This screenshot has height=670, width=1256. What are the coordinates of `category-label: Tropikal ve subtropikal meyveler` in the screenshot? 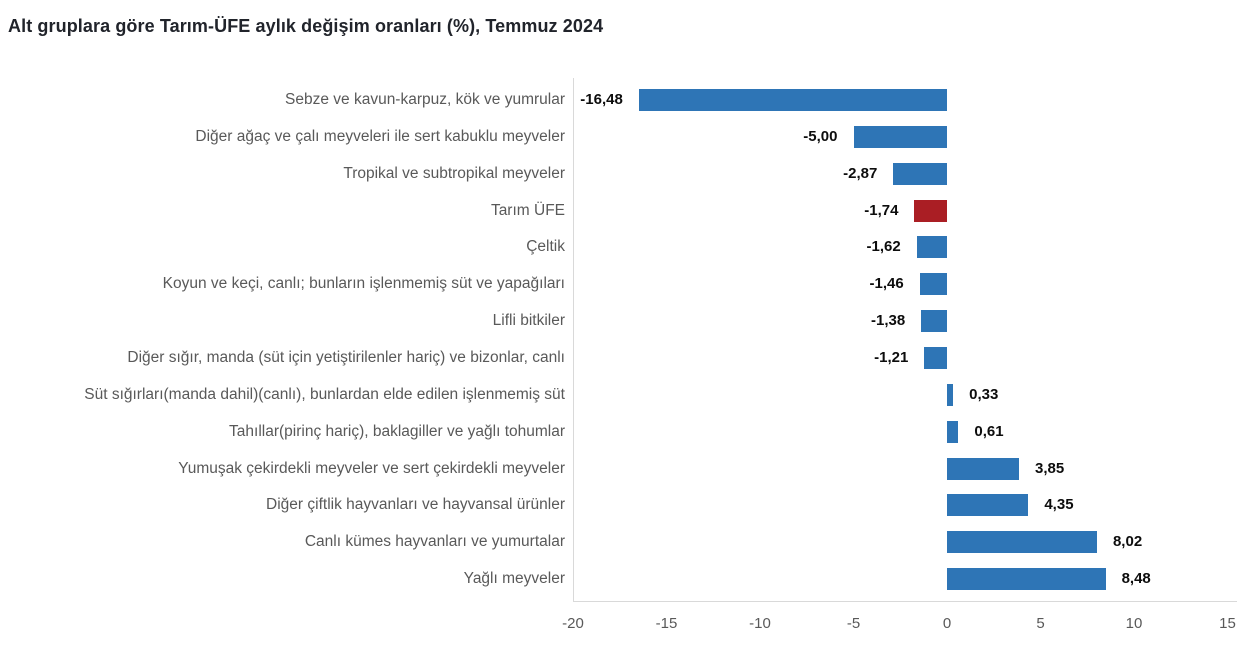 It's located at (454, 173).